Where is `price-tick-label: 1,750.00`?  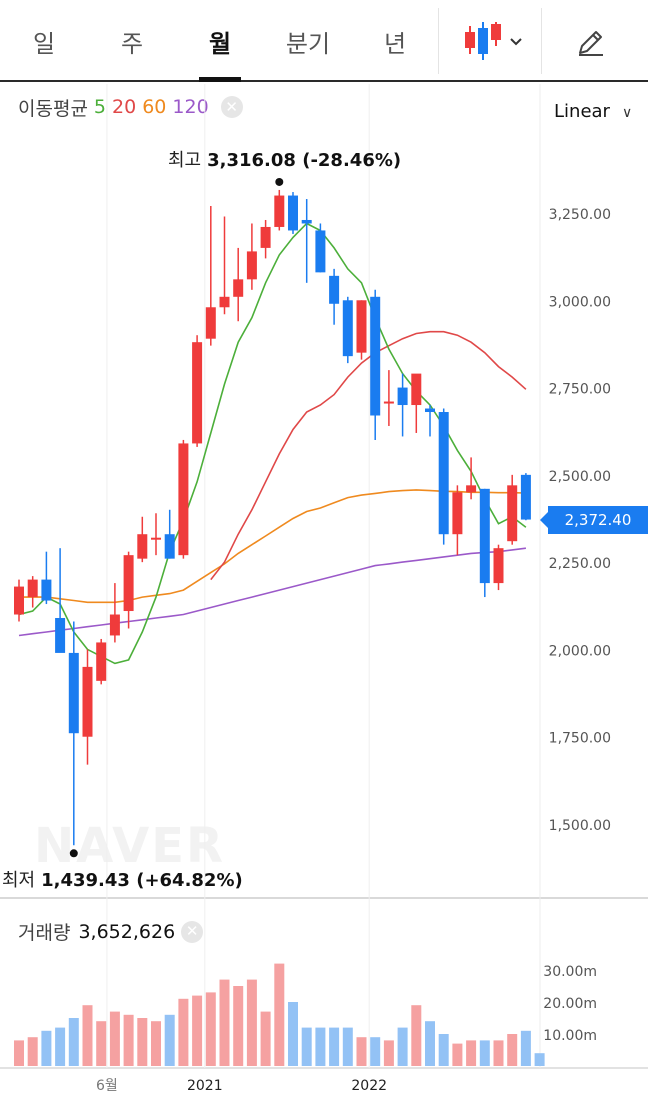
price-tick-label: 1,750.00 is located at coordinates (580, 739).